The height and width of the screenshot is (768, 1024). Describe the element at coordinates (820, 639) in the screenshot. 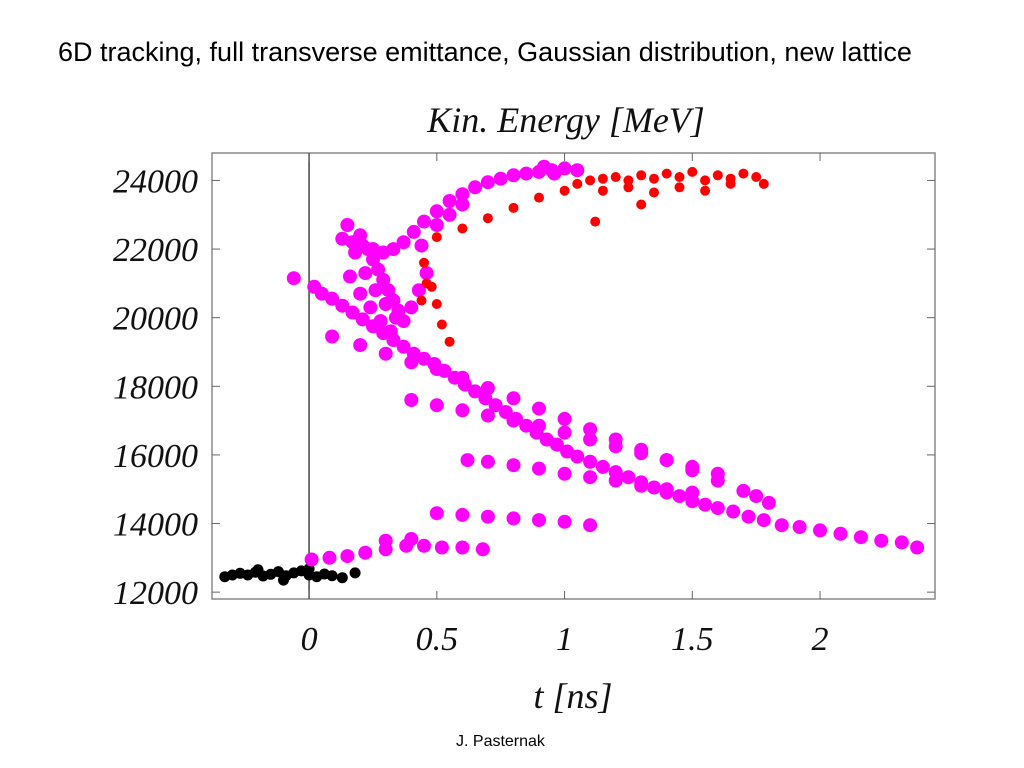

I see `x-tick-label: 2` at that location.